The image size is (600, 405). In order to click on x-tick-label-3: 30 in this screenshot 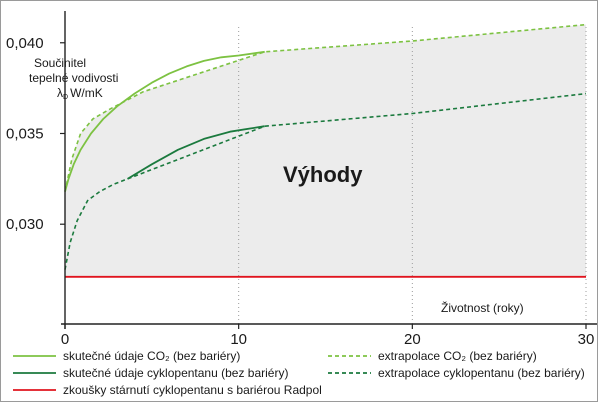, I will do `click(586, 339)`.